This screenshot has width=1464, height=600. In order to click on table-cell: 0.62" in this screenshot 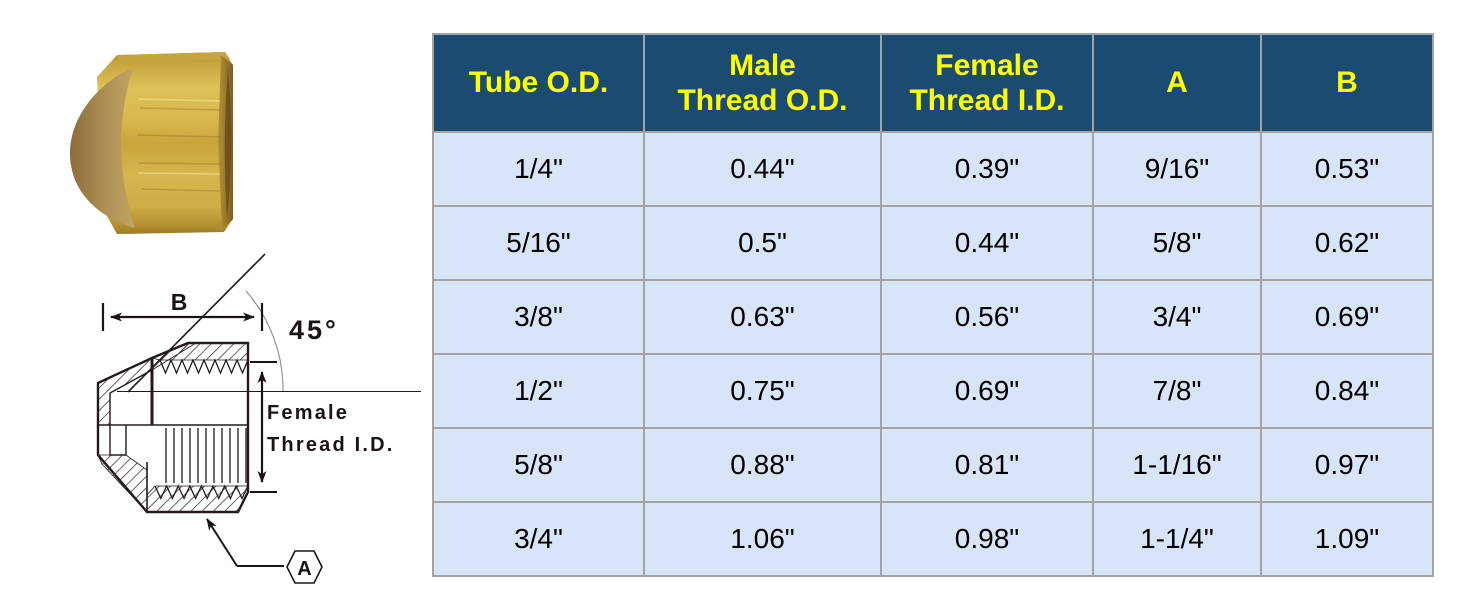, I will do `click(1347, 243)`.